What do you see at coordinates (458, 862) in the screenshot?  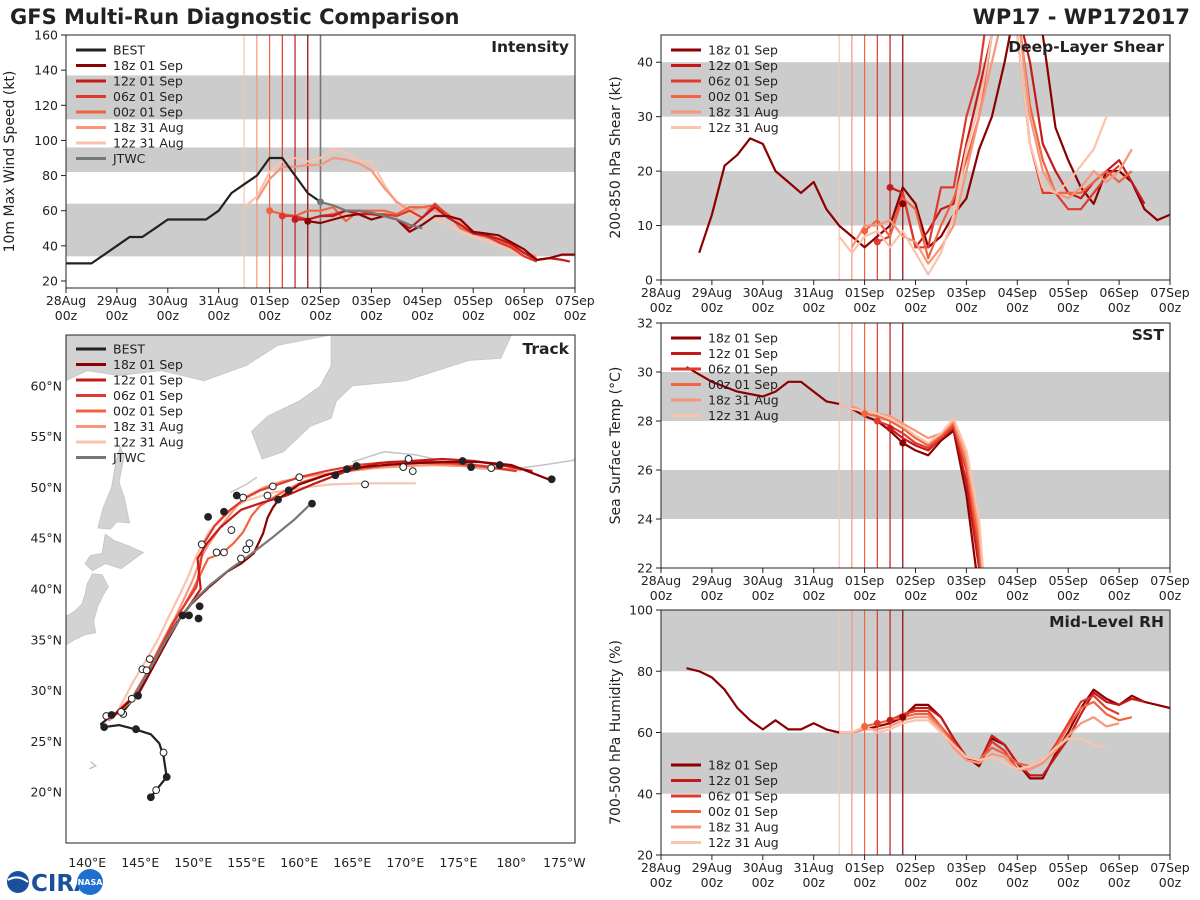 I see `track-lon-label: 175°E` at bounding box center [458, 862].